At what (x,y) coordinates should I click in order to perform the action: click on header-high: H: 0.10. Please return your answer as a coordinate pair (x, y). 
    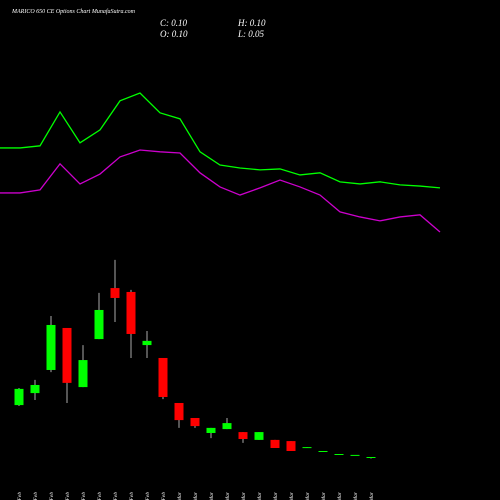
    Looking at the image, I should click on (251, 23).